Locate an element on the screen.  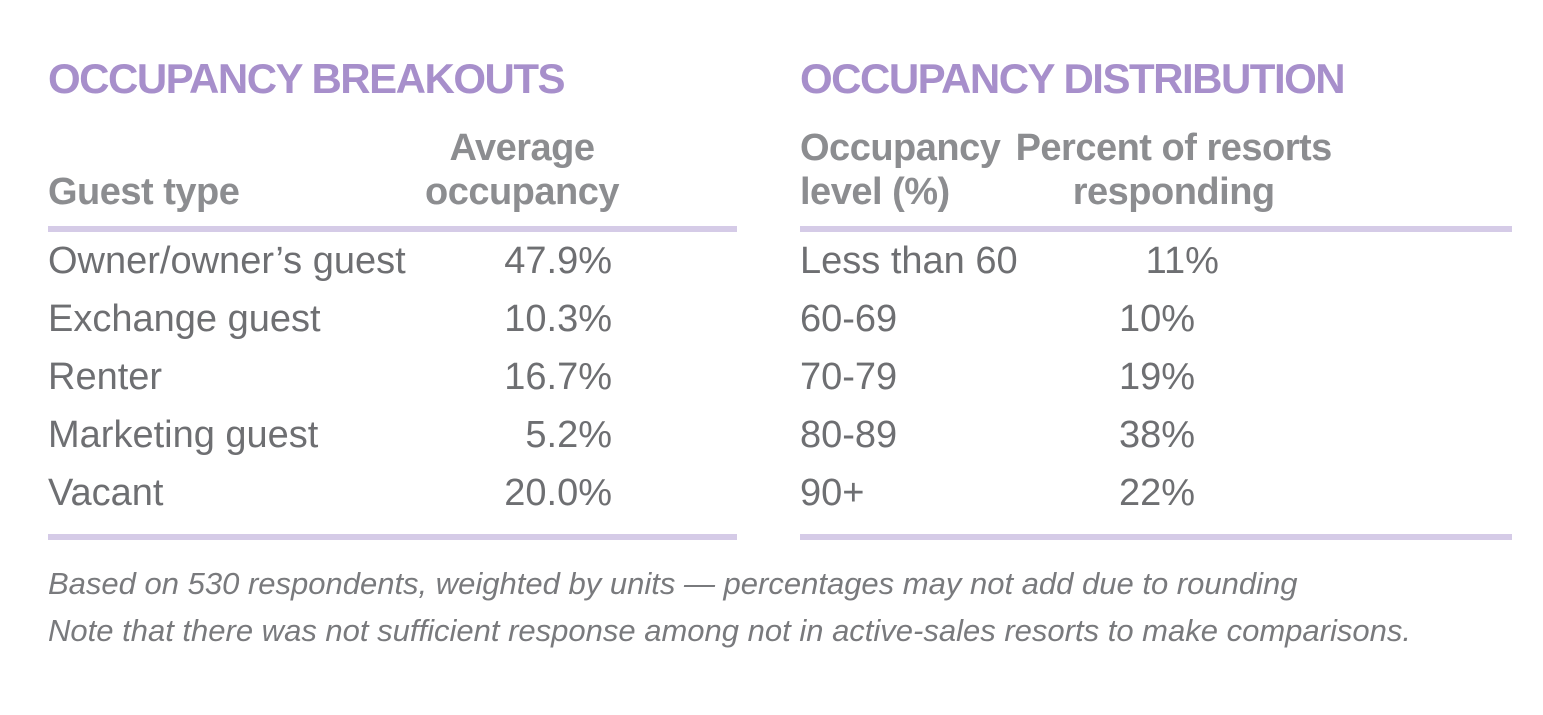
percent-responding-cell: 11% is located at coordinates (1182, 261).